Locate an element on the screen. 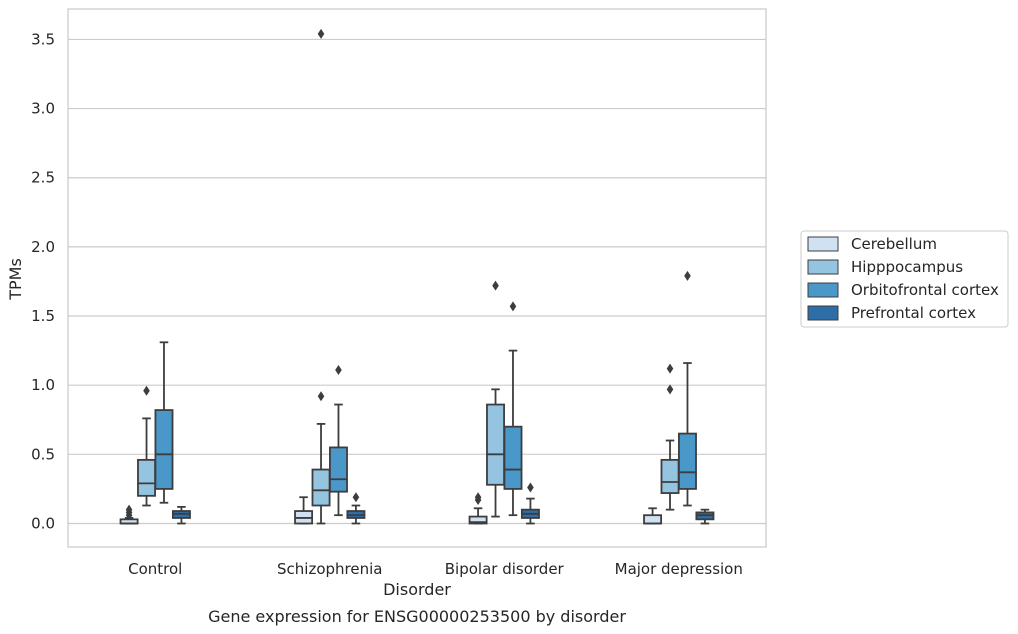  legend-label: Cerebellum is located at coordinates (894, 244).